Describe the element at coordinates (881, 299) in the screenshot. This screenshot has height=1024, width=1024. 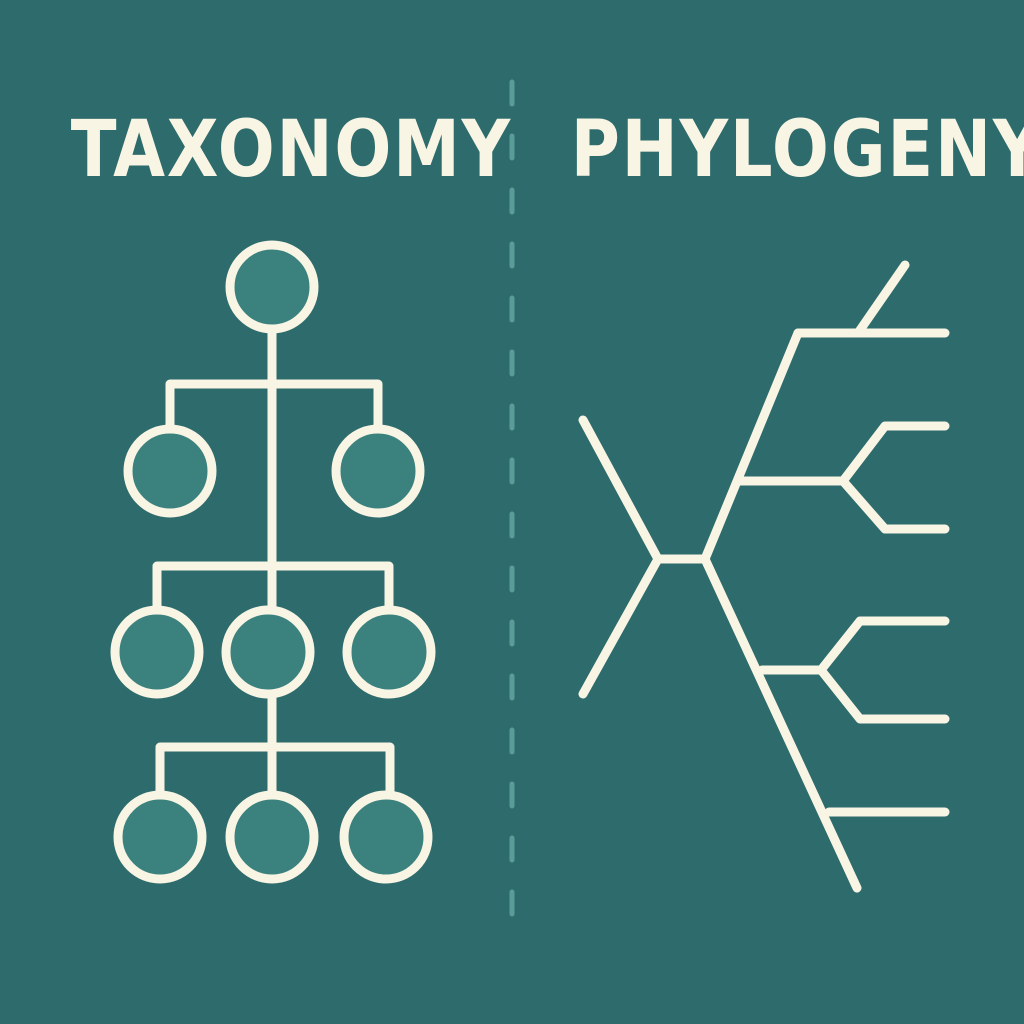
I see `top-clade-branch` at that location.